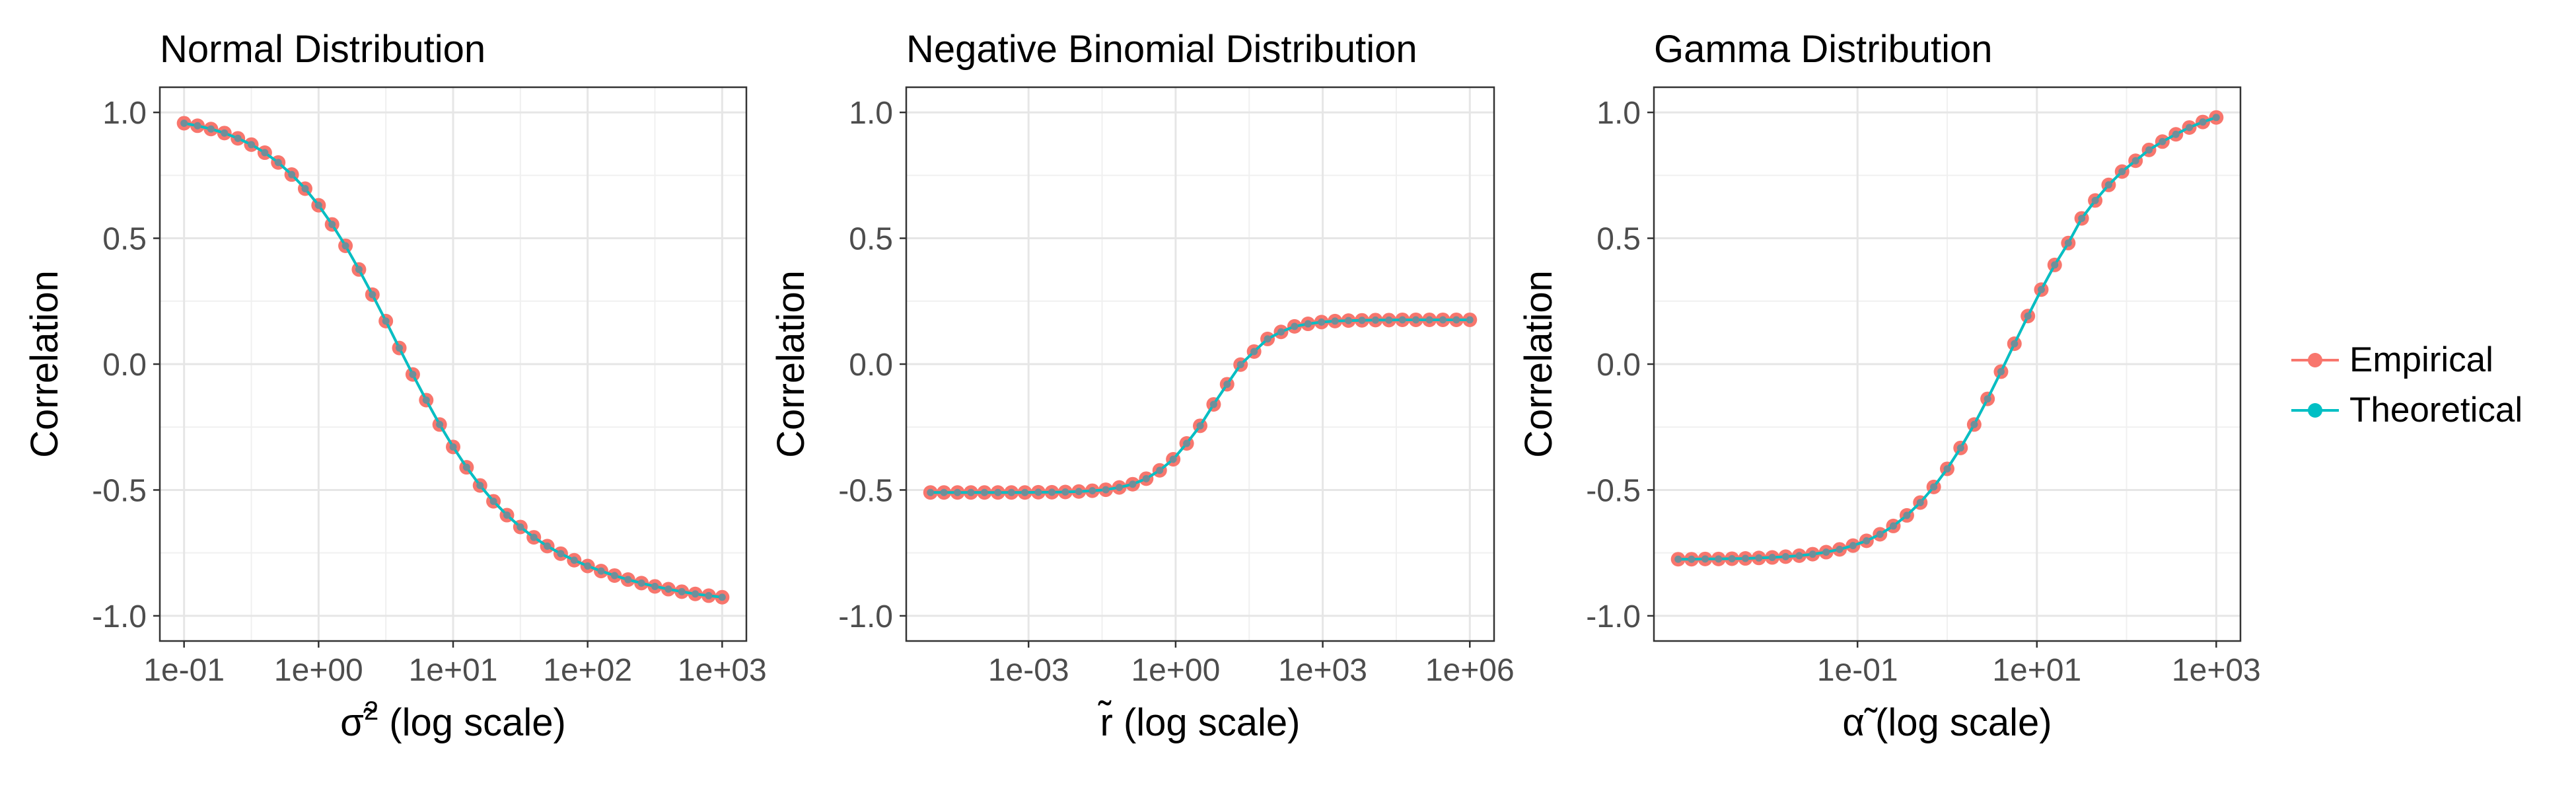  I want to click on x-axis-label-symbol: r̃, so click(1105, 722).